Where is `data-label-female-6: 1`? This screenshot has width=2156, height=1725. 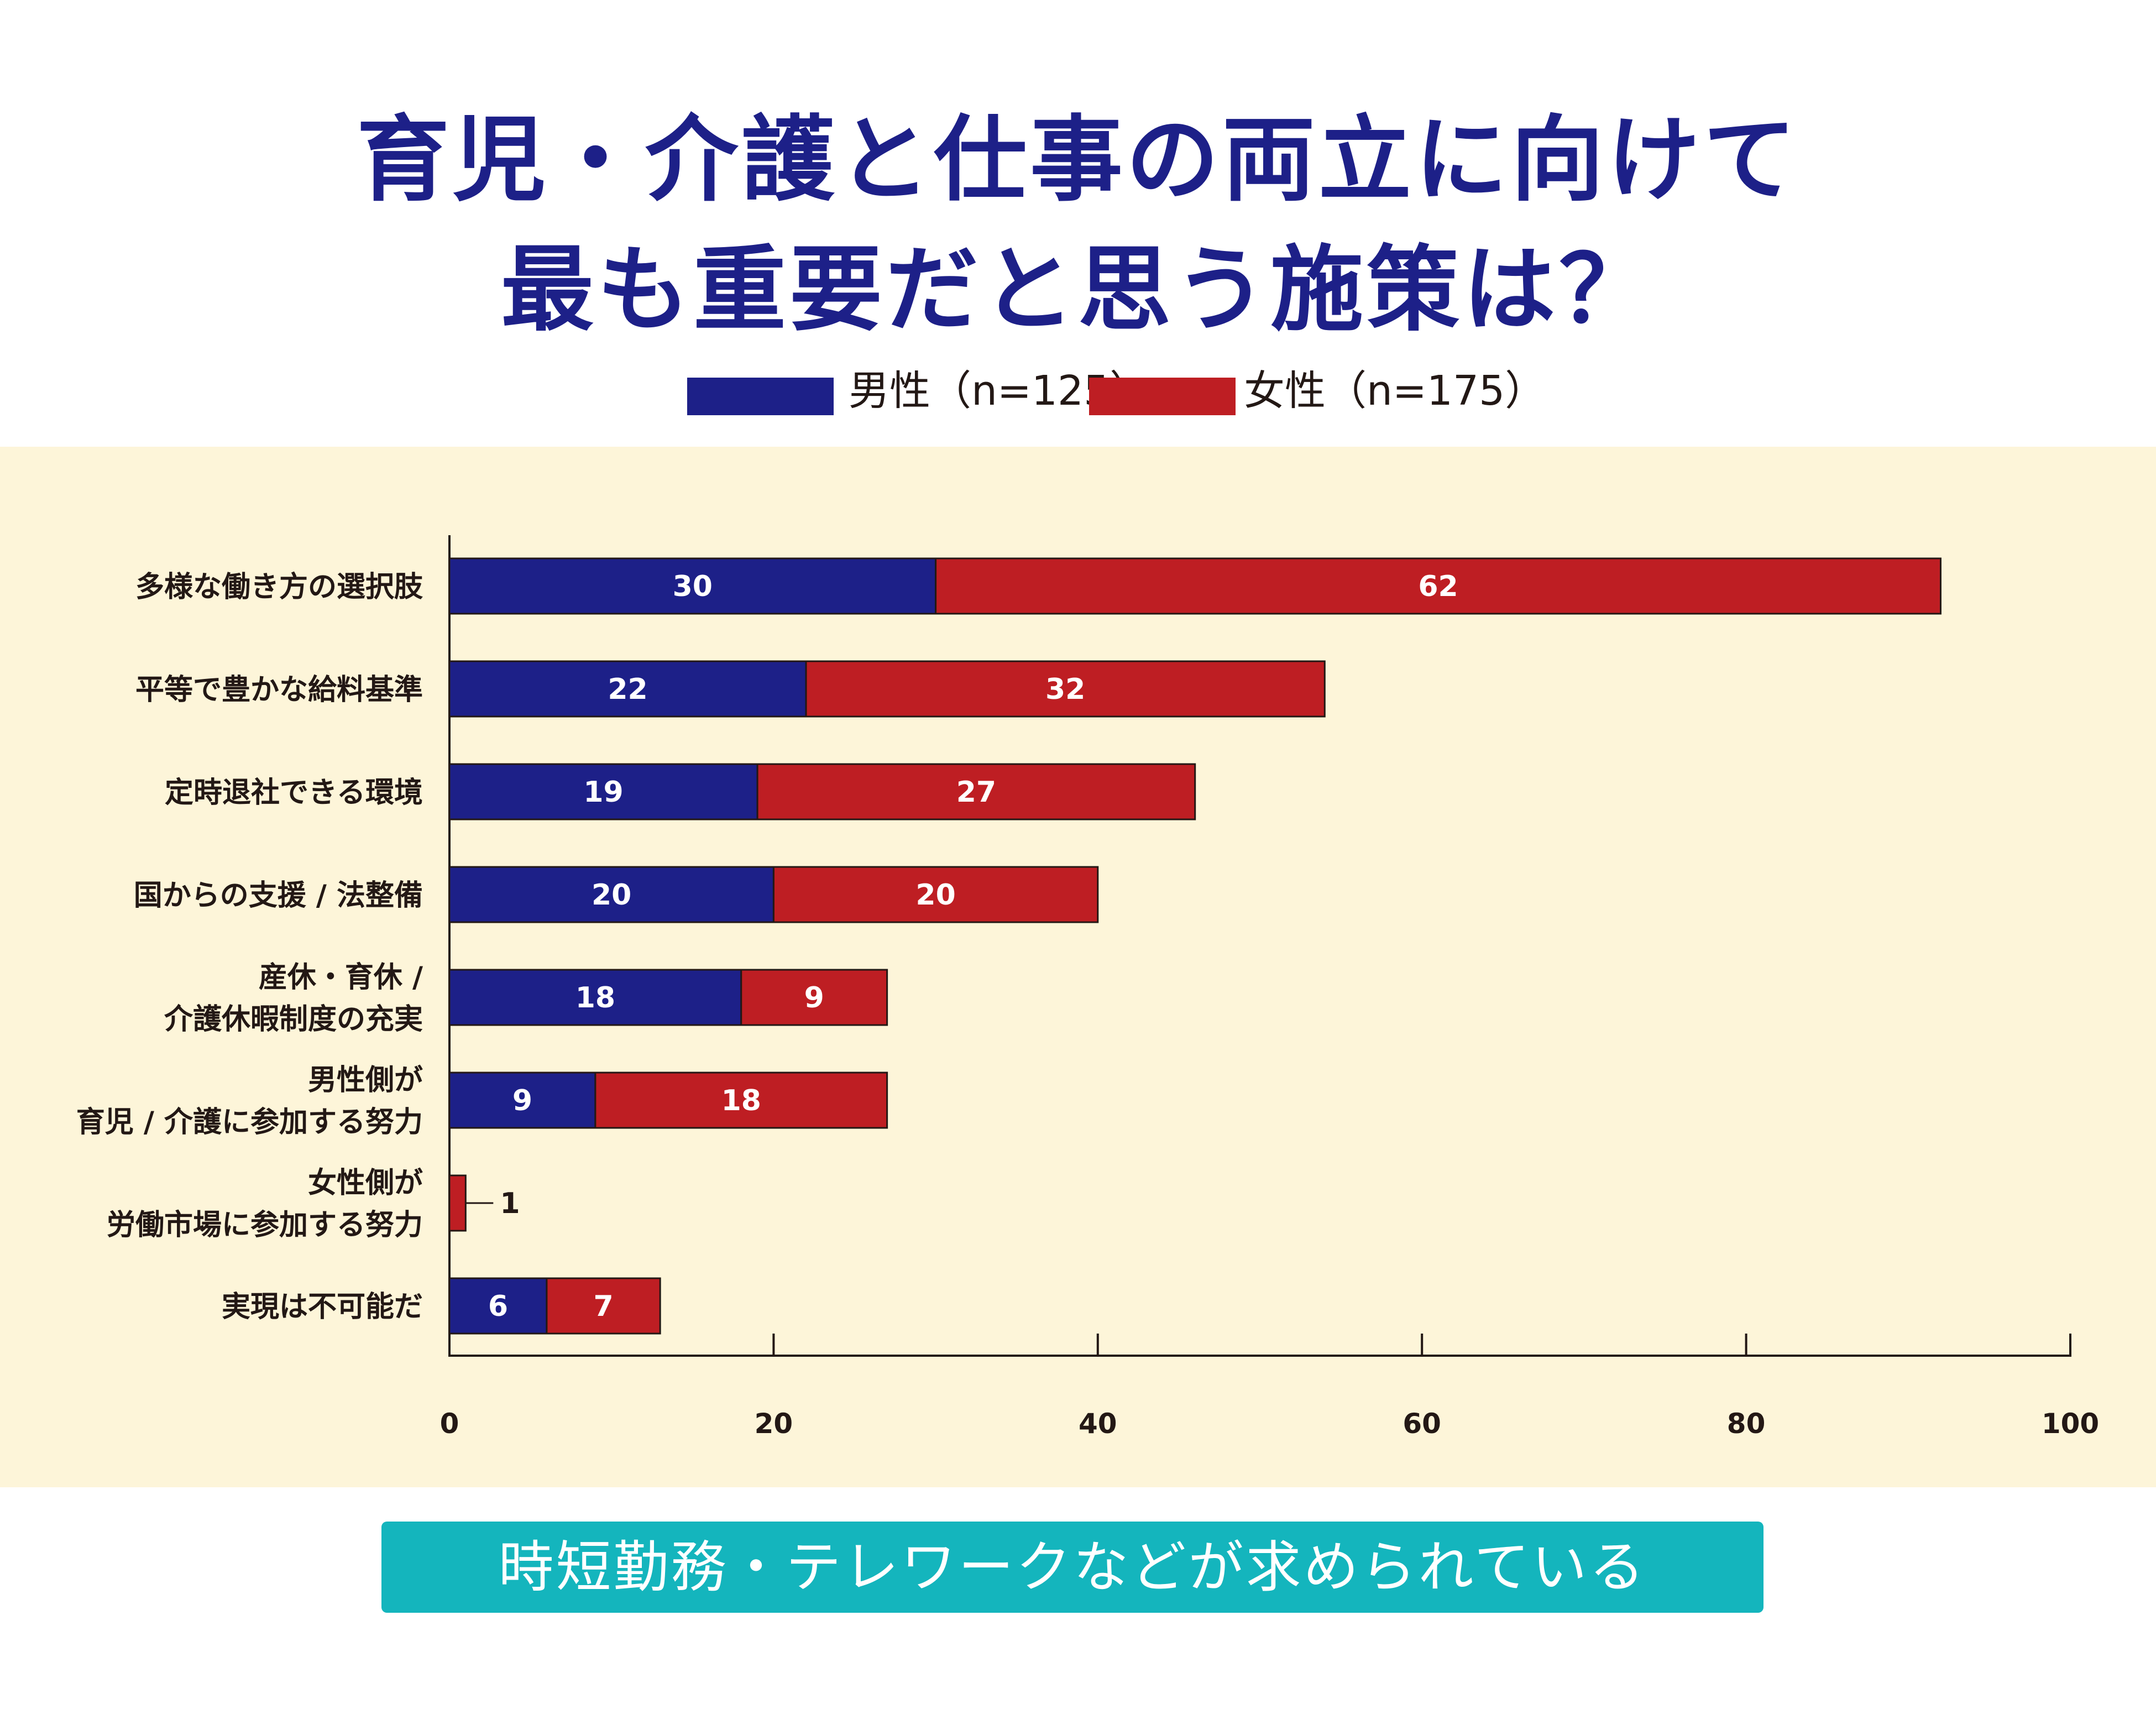 data-label-female-6: 1 is located at coordinates (510, 1203).